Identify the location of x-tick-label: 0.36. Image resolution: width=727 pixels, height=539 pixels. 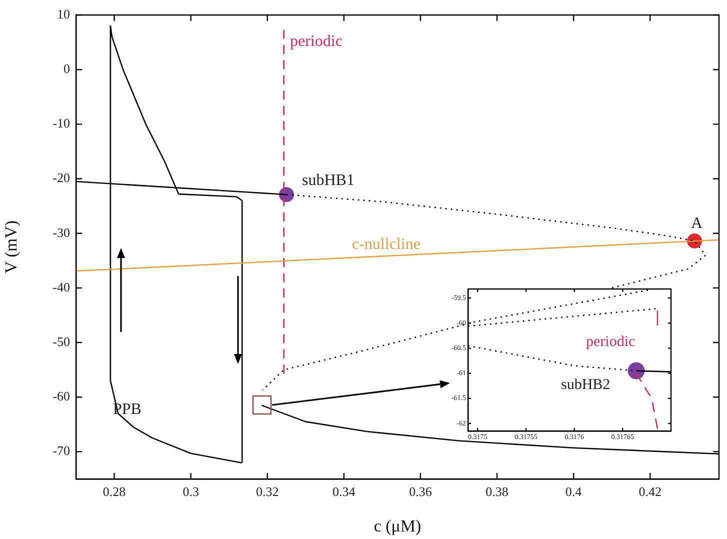
(420, 492).